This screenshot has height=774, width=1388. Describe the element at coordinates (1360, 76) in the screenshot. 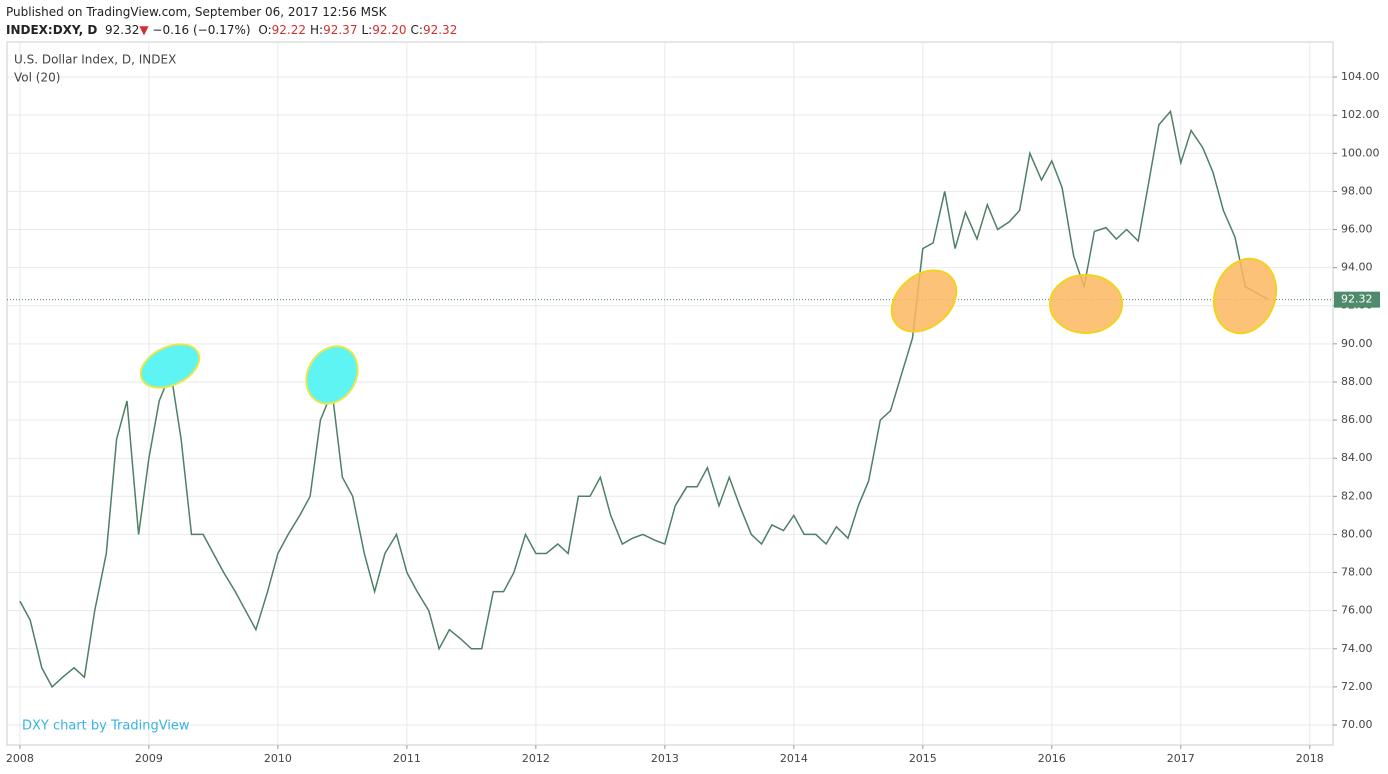

I see `y-tick-label: 104.00` at that location.